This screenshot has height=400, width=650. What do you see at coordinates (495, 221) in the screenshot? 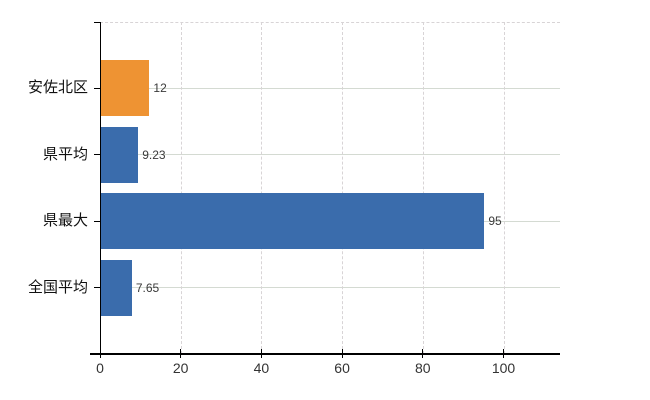
I see `bar-value-label: 95` at bounding box center [495, 221].